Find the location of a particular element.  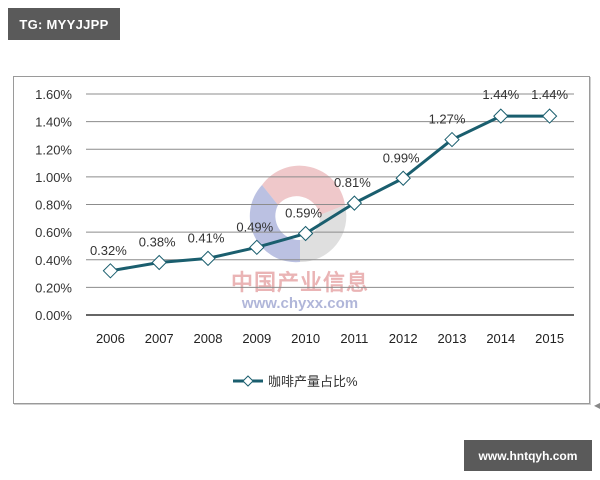

y-tick-label: 0.20% is located at coordinates (53, 287).